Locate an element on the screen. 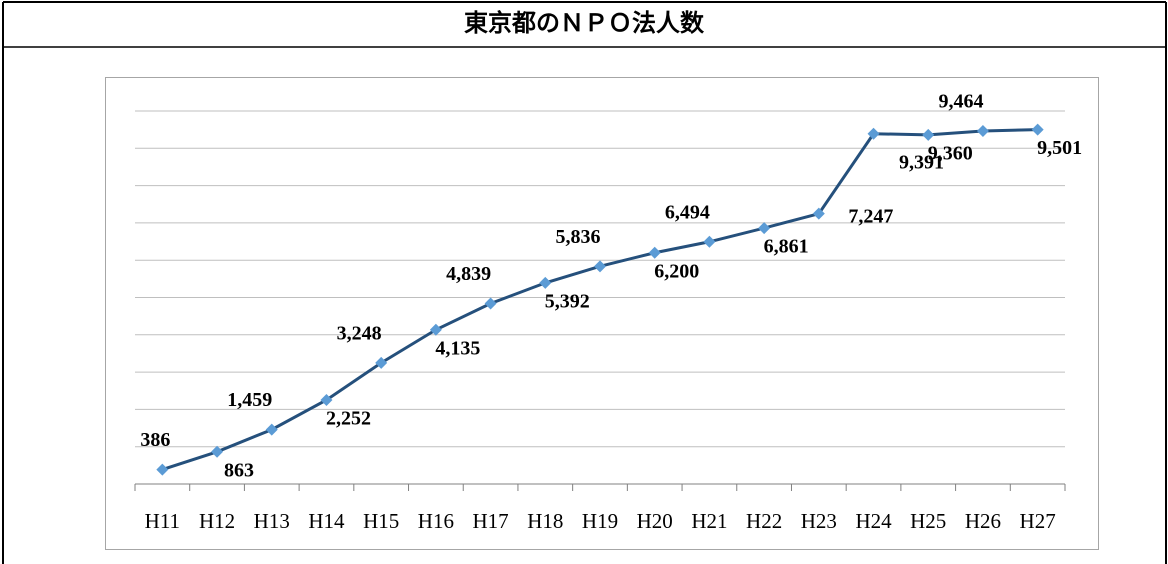 The width and height of the screenshot is (1168, 564). x-tick-label: H21 is located at coordinates (709, 521).